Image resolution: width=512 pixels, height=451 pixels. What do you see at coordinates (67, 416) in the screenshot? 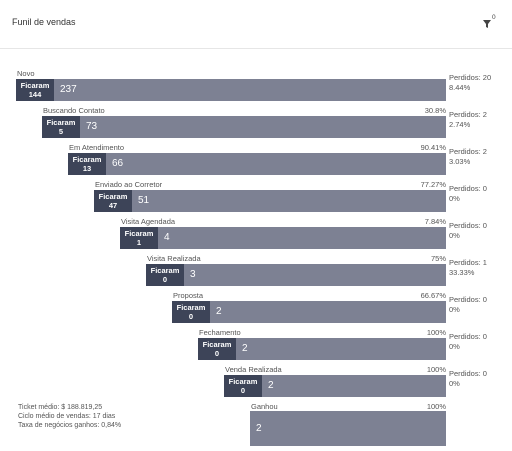
I see `summary-line: Ciclo médio de vendas: 17 dias` at bounding box center [67, 416].